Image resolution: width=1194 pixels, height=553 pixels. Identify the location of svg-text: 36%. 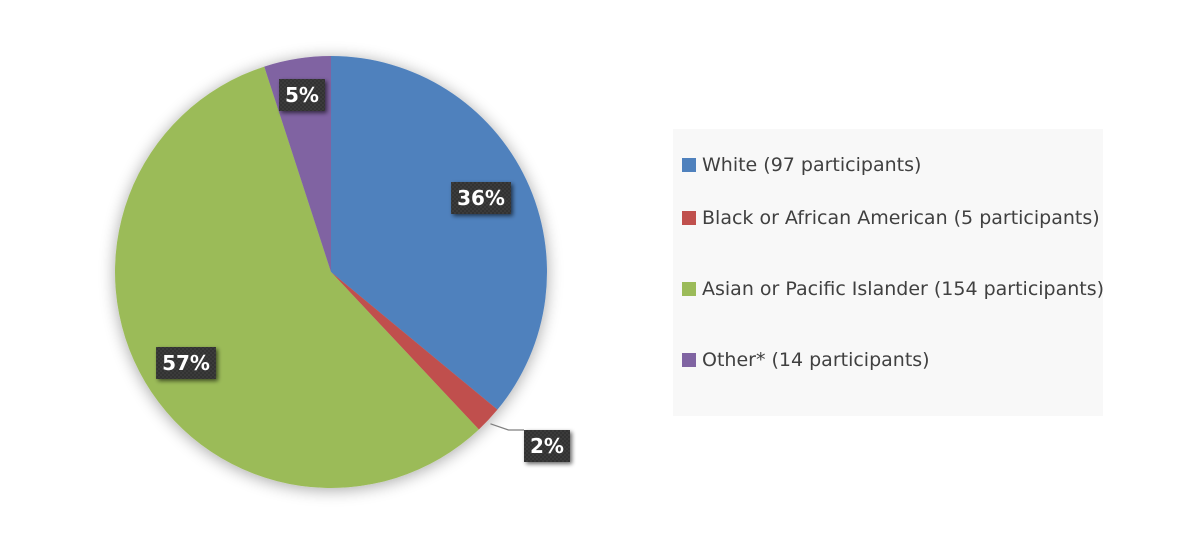
(481, 198).